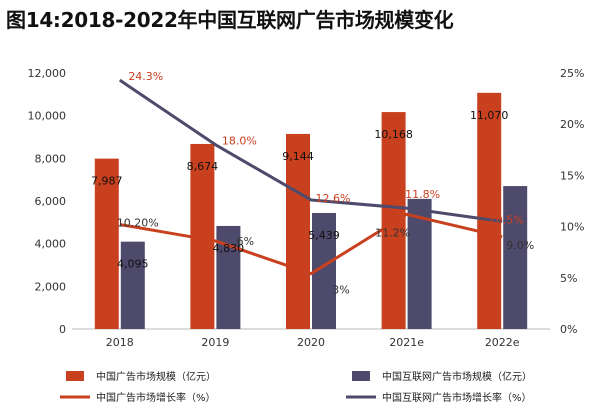 This screenshot has width=600, height=412. I want to click on x-tick-label: 2019, so click(215, 342).